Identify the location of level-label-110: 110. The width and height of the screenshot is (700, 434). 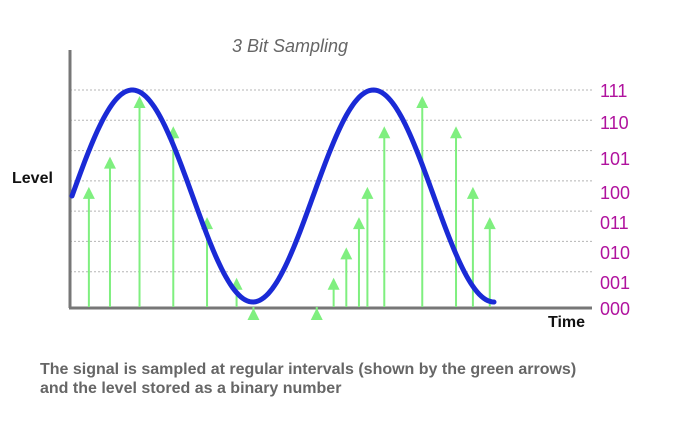
(614, 123).